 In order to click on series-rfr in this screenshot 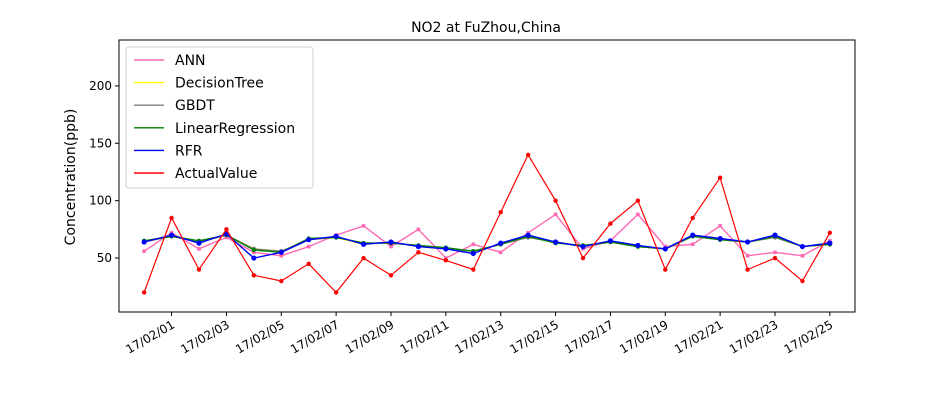, I will do `click(487, 246)`.